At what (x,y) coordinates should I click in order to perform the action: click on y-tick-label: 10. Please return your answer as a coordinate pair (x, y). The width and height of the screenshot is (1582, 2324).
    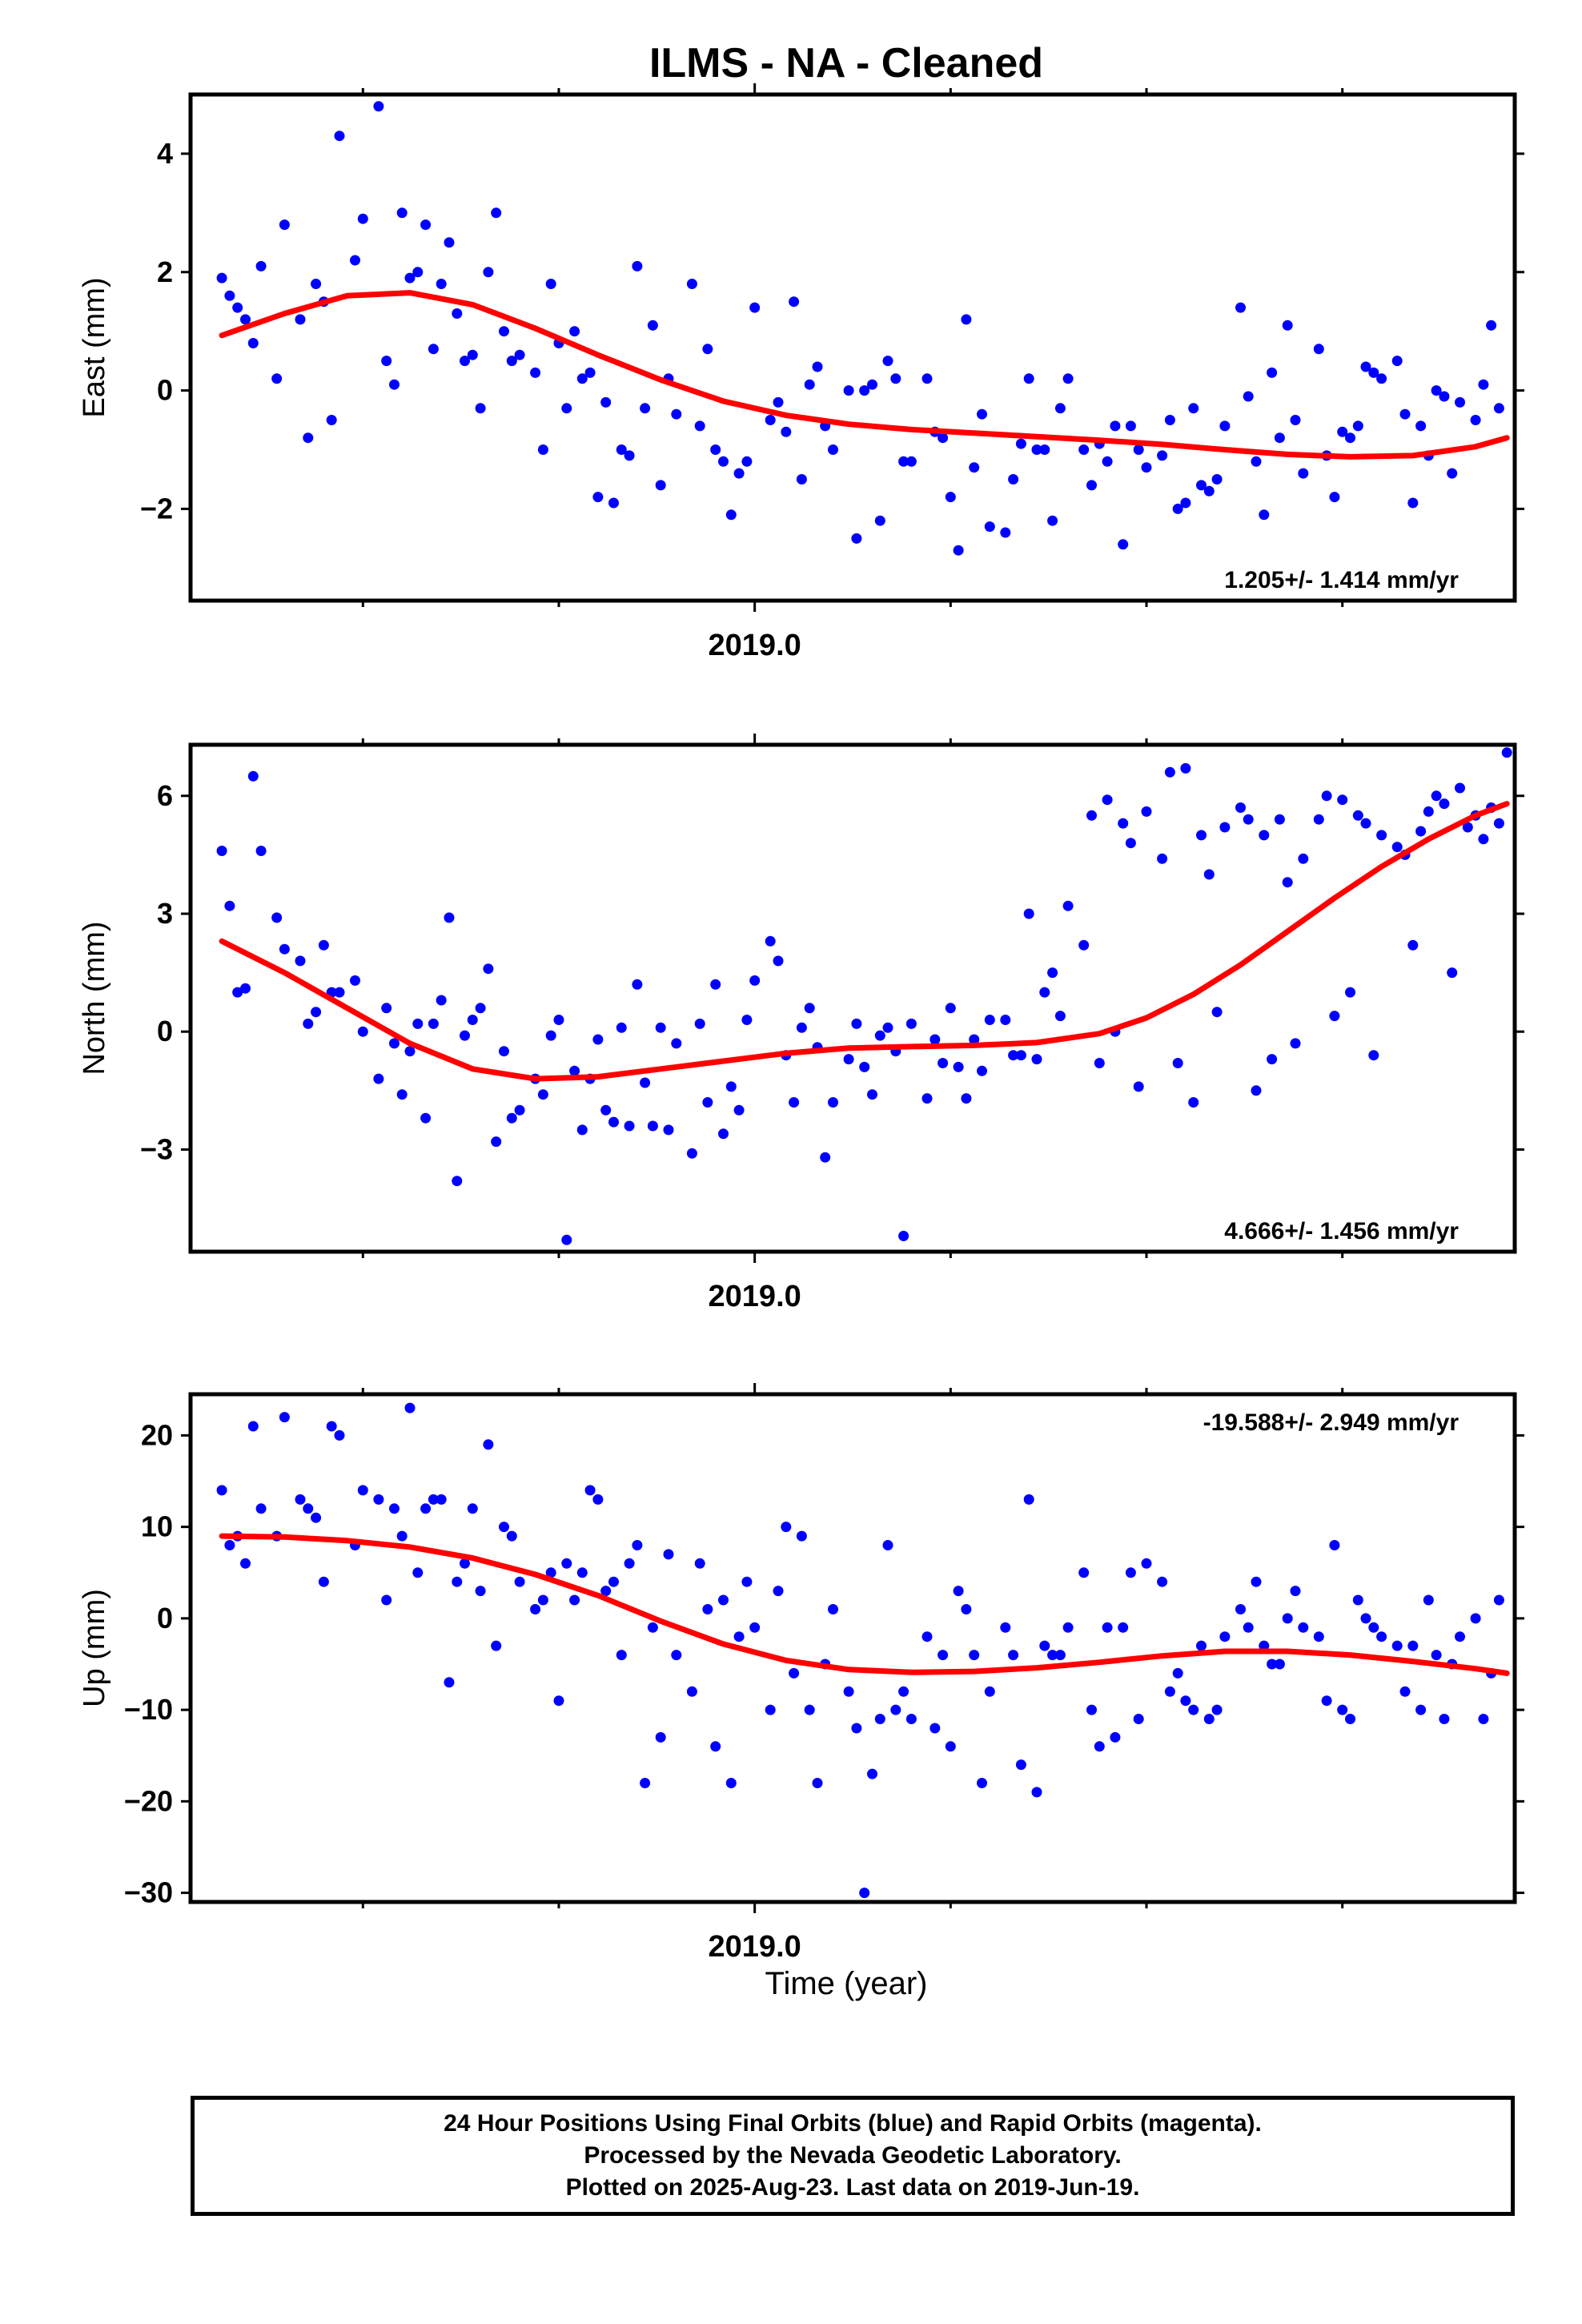
    Looking at the image, I should click on (157, 1526).